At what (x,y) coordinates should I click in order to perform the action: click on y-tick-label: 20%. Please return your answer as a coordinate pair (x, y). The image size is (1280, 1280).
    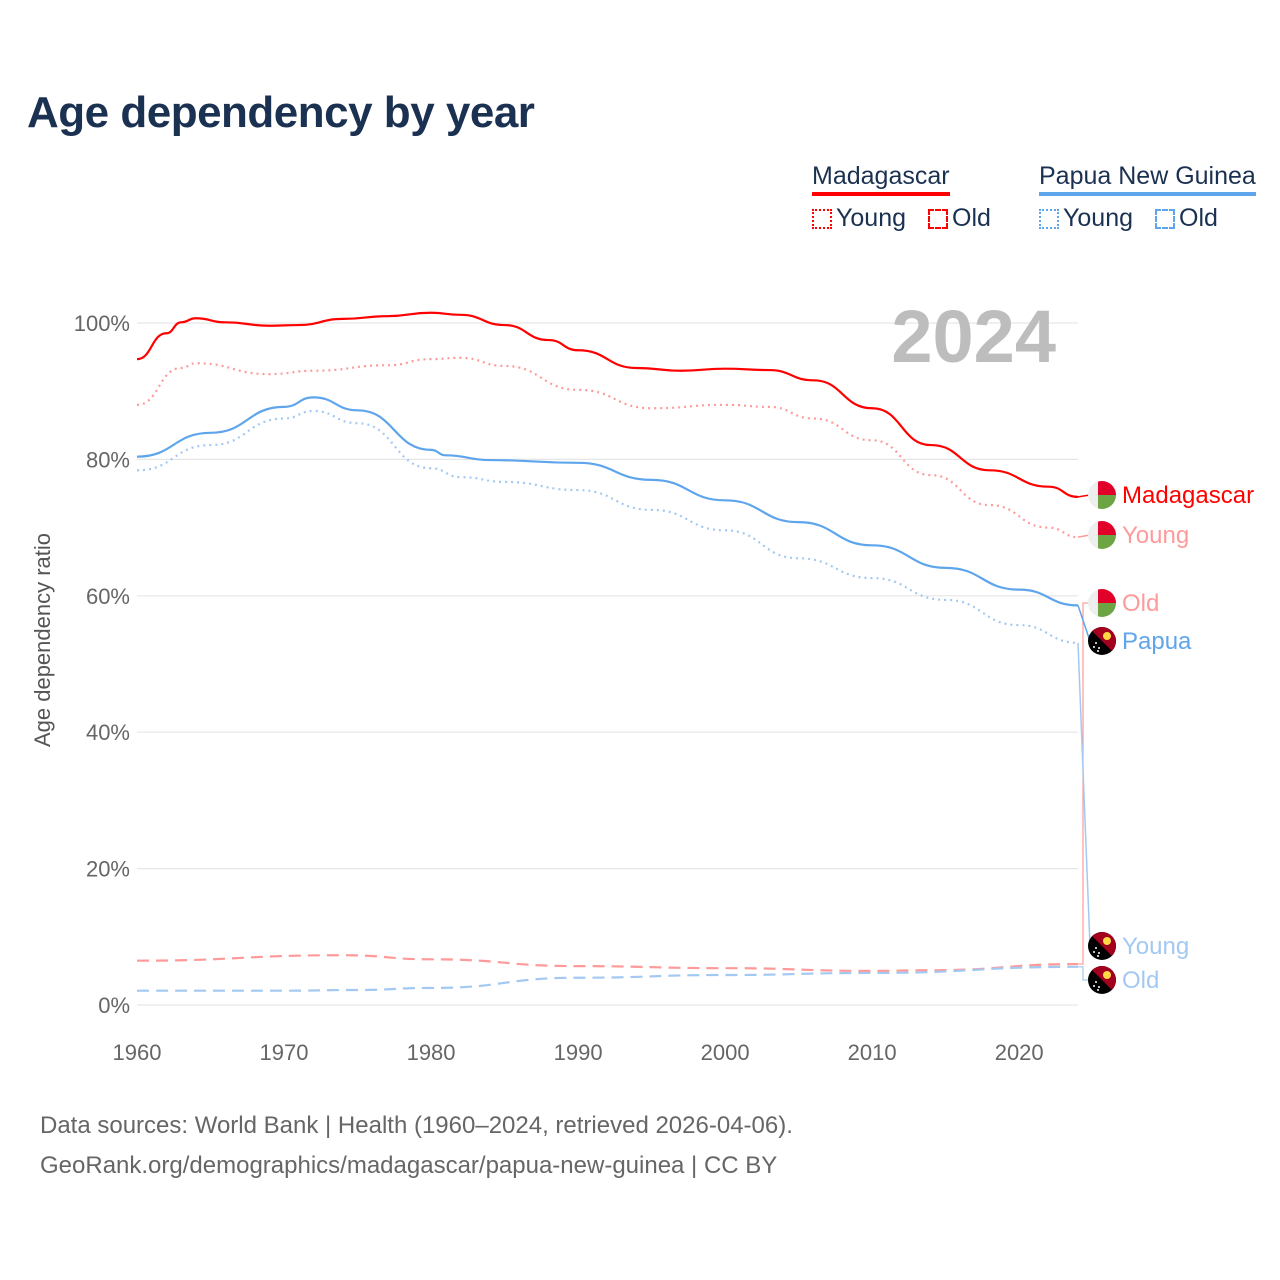
    Looking at the image, I should click on (108, 869).